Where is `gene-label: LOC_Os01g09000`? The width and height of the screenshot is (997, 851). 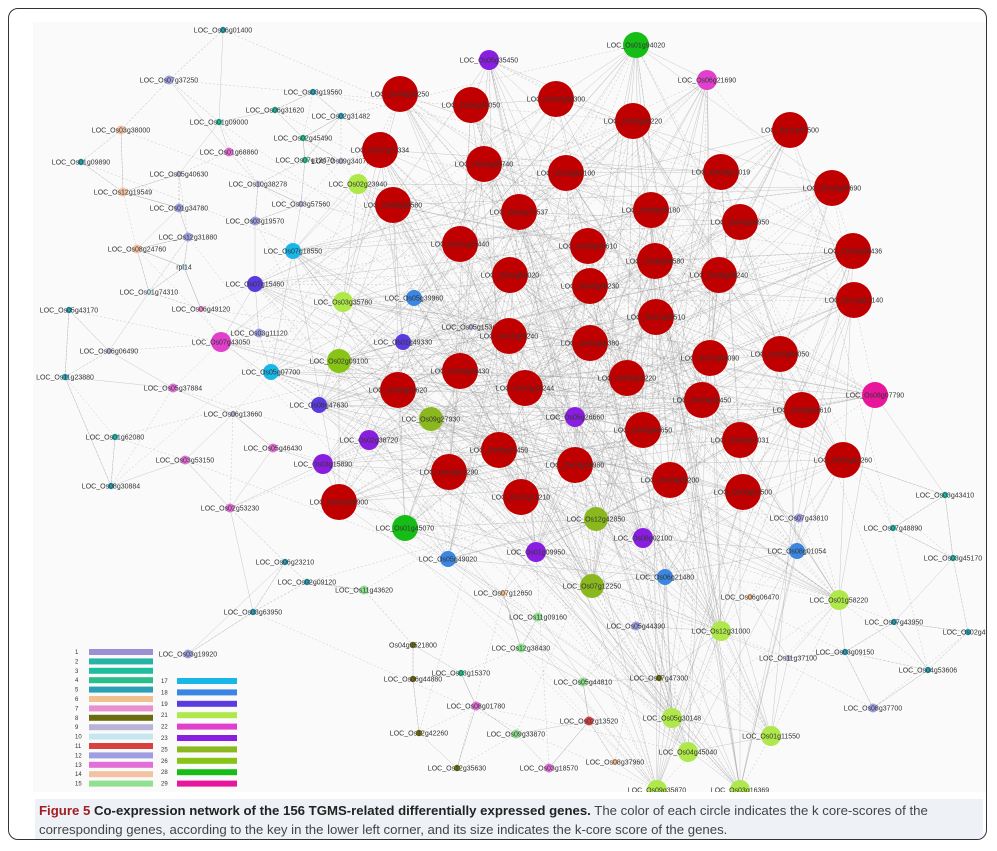
gene-label: LOC_Os01g09000 is located at coordinates (219, 123).